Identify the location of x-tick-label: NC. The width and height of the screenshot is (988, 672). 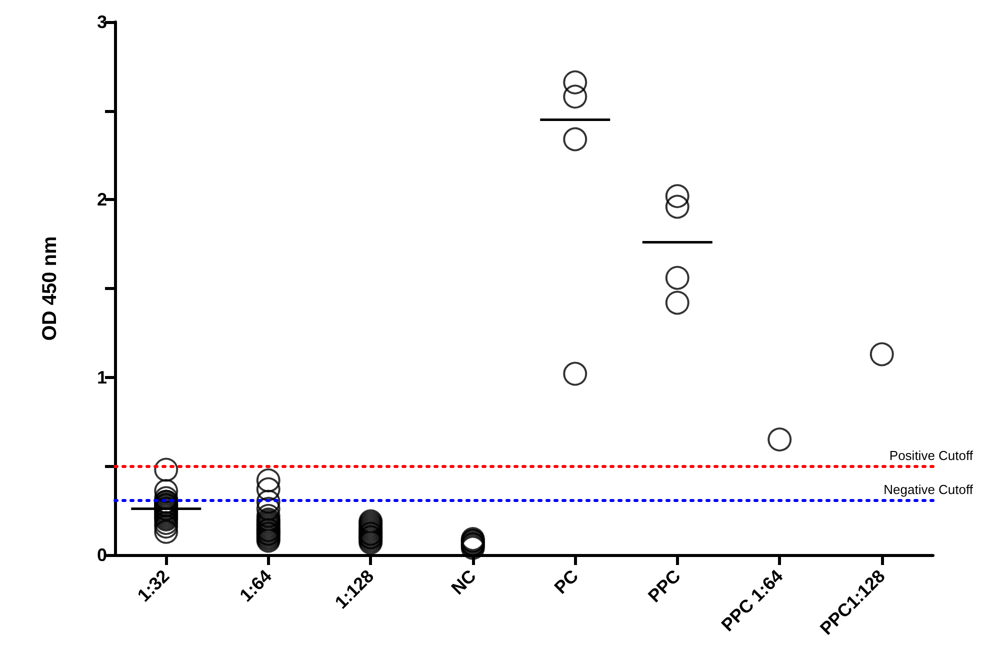
(463, 582).